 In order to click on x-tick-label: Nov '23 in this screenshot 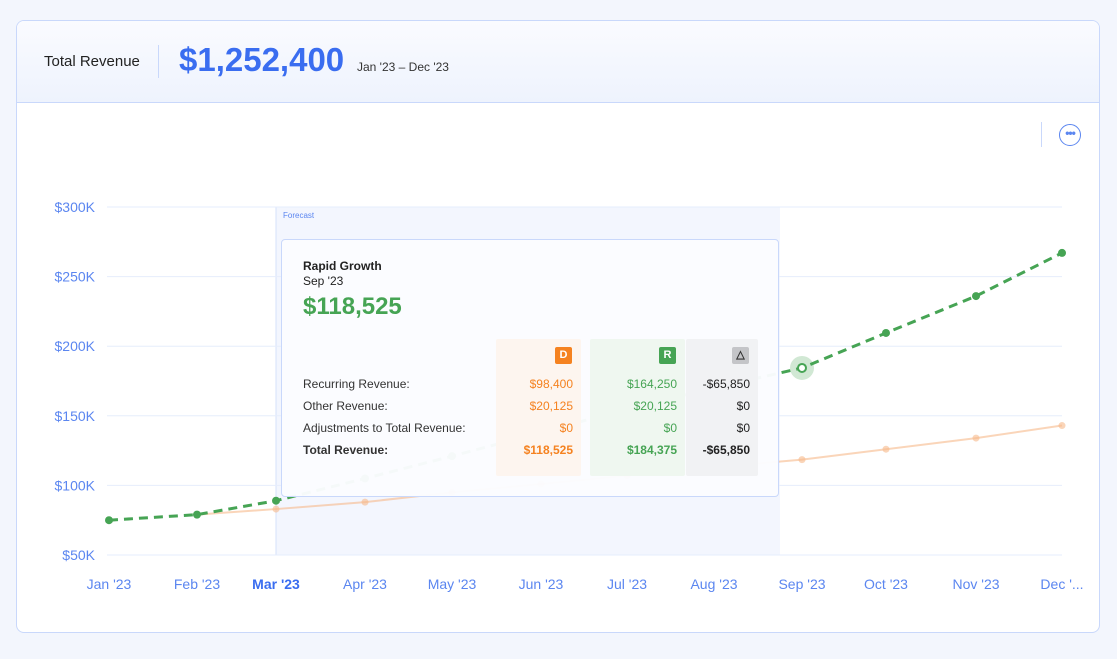, I will do `click(975, 584)`.